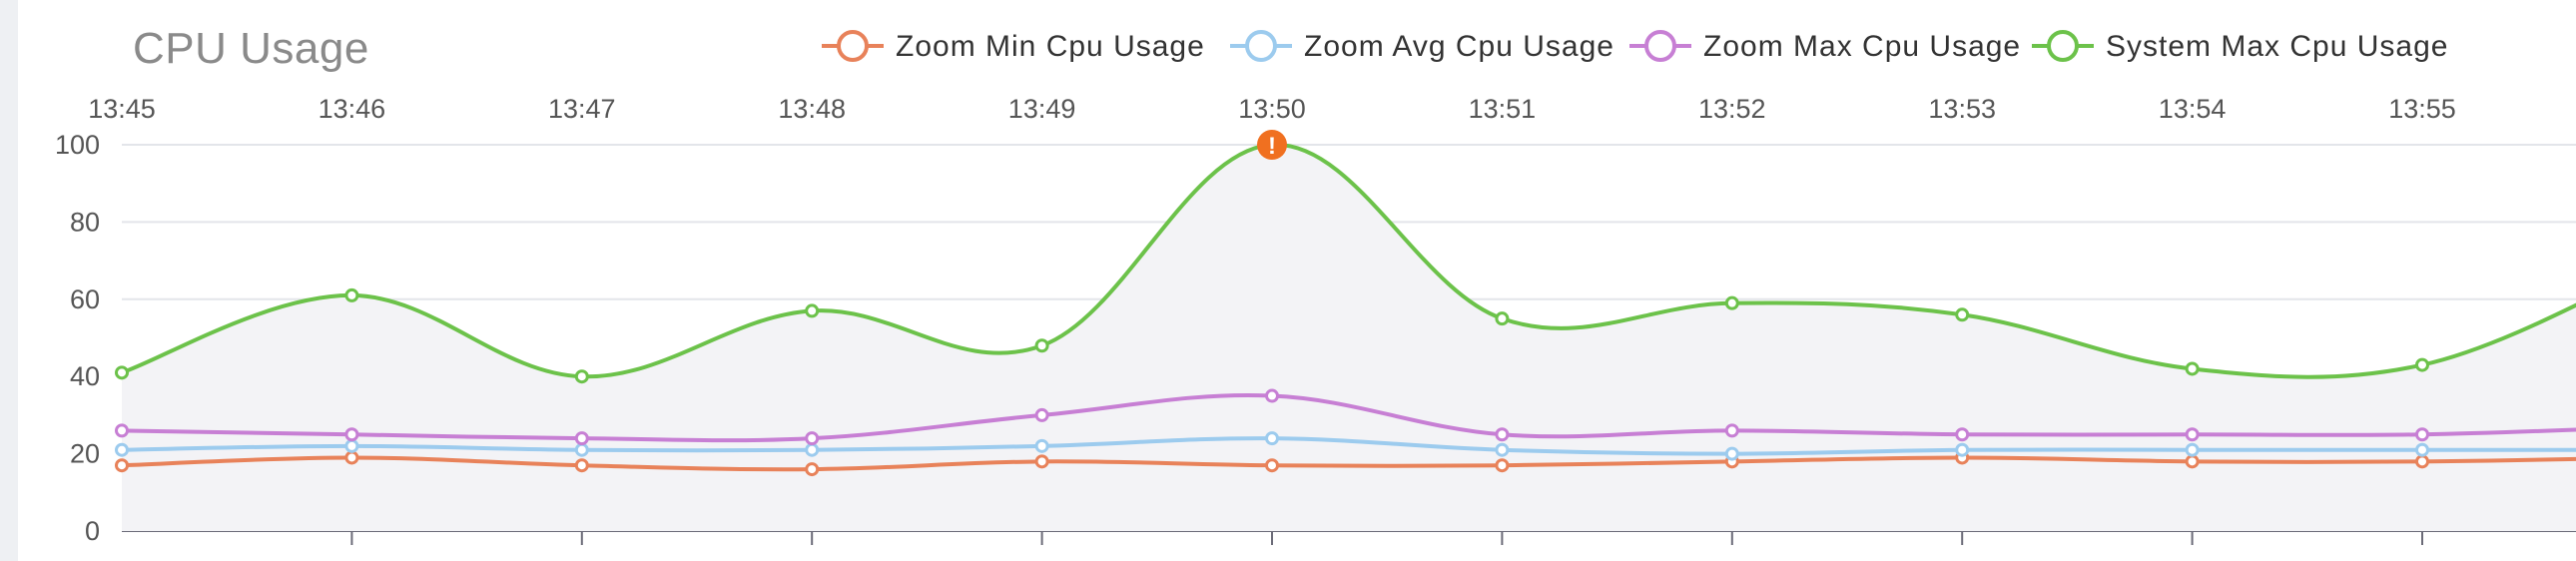 The height and width of the screenshot is (561, 2576). I want to click on side-panel-strip, so click(9, 280).